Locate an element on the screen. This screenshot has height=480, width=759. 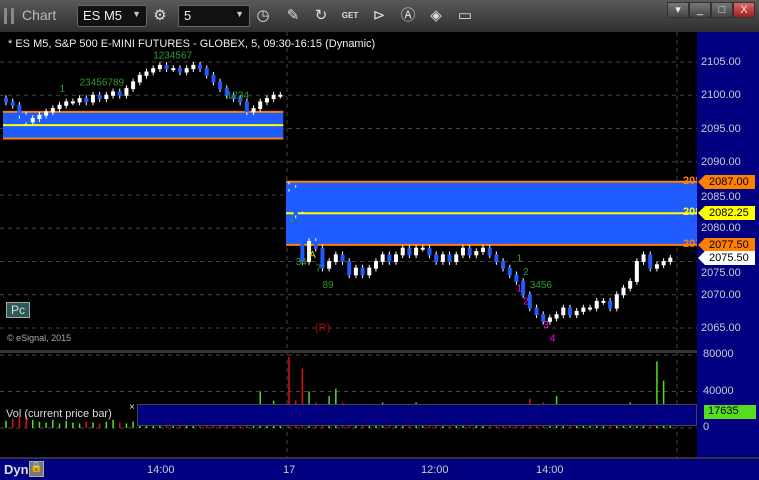
indicator-label: Vol (current price bar) is located at coordinates (59, 414).